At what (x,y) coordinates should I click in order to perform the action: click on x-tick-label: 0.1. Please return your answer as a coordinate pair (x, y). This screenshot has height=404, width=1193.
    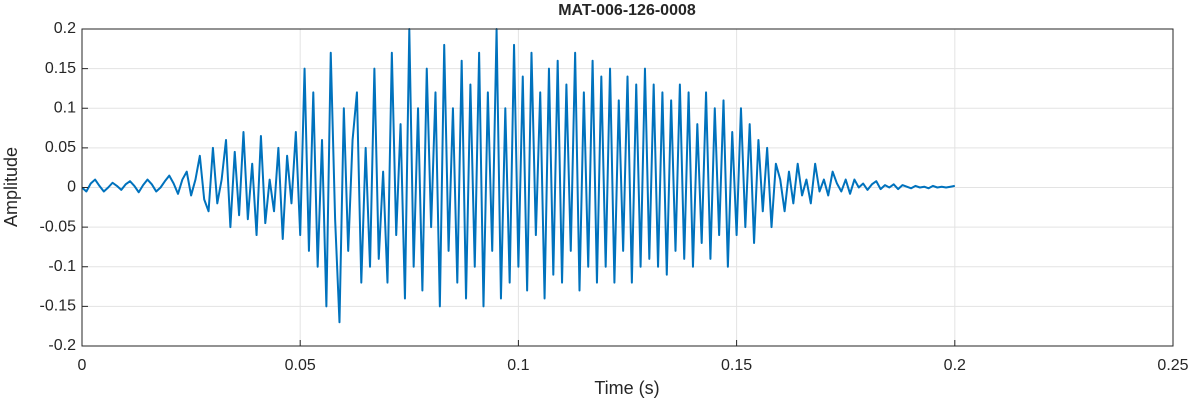
    Looking at the image, I should click on (518, 365).